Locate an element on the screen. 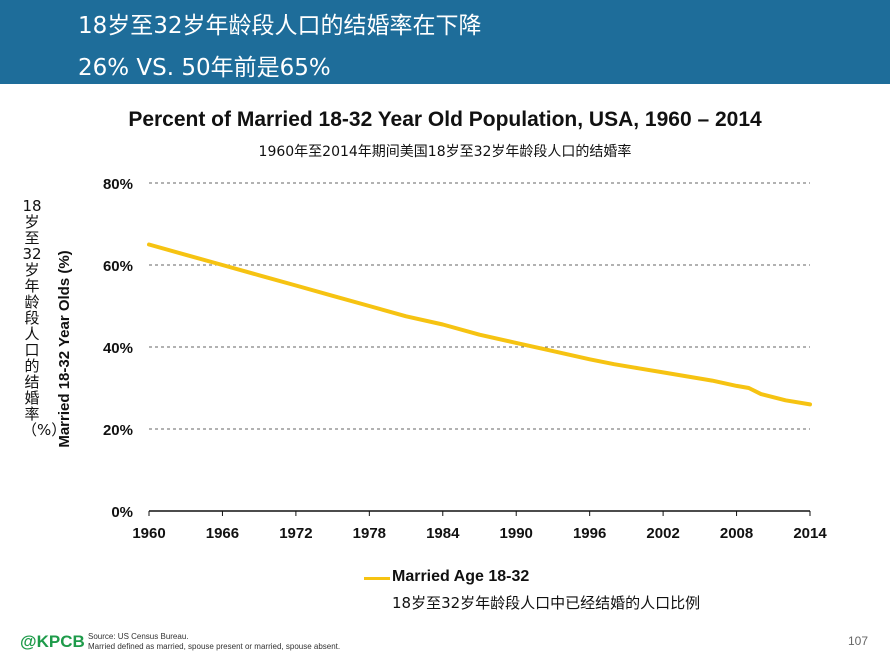 This screenshot has width=890, height=668. x-tick-label: 1972 is located at coordinates (295, 533).